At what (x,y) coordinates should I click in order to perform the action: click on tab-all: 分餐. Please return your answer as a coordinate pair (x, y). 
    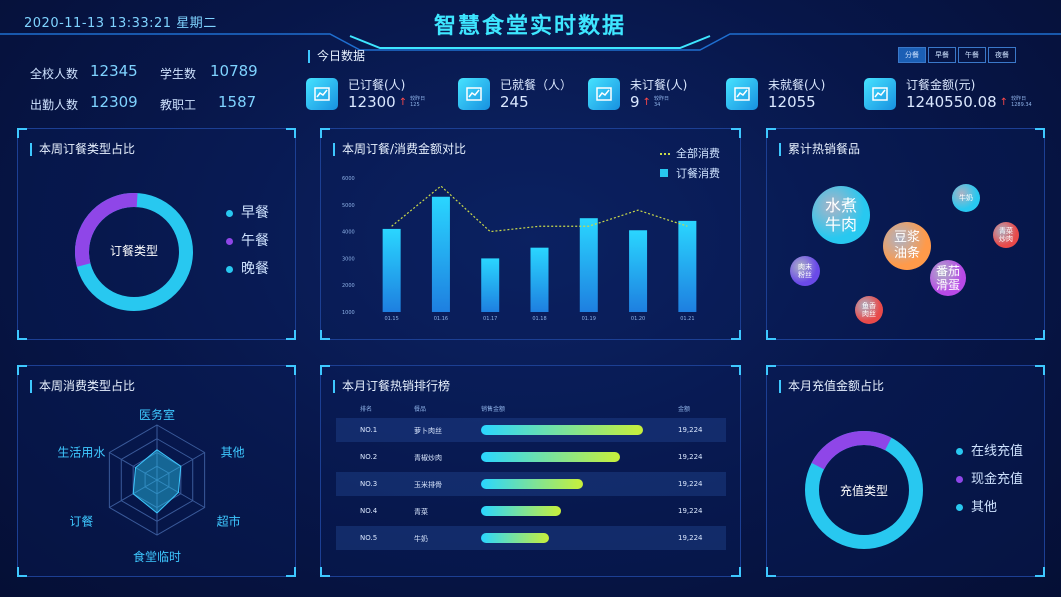
    Looking at the image, I should click on (912, 55).